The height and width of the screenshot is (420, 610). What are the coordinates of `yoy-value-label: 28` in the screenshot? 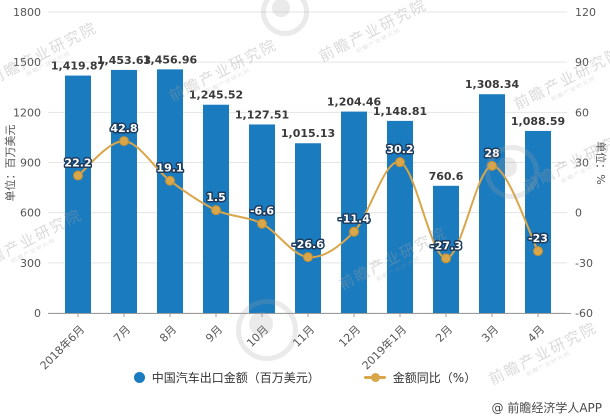 It's located at (491, 153).